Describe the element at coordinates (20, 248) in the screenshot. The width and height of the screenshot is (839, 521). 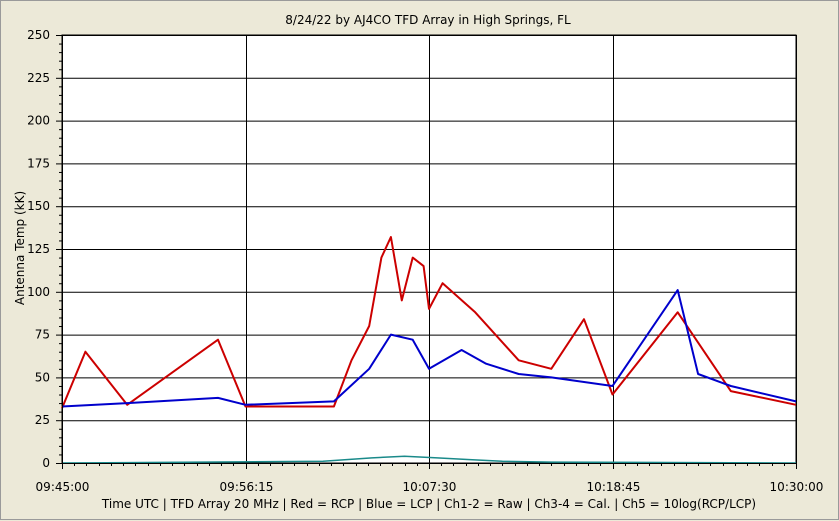
I see `y-axis-label: Antenna Temp (kK)` at that location.